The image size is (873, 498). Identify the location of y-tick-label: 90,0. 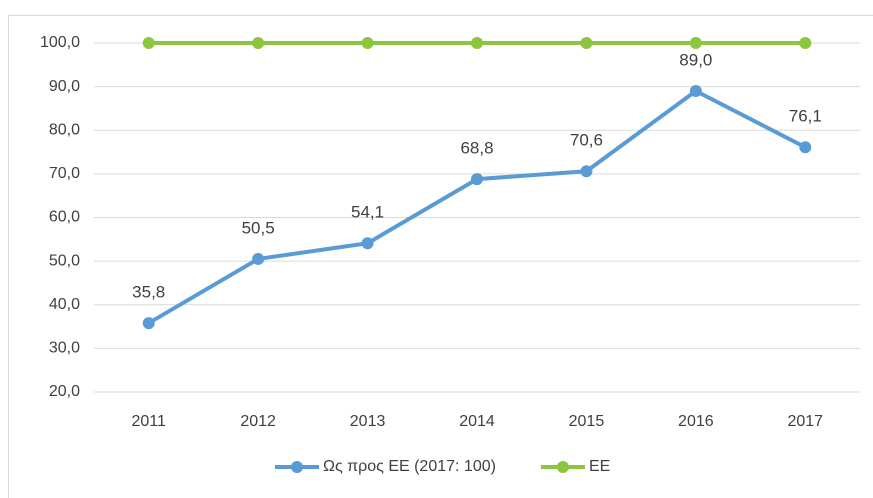
(64, 86).